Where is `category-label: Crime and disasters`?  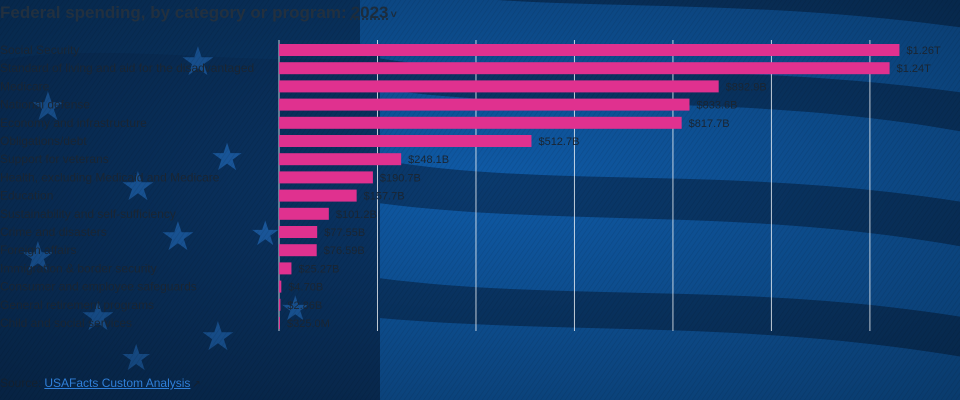
category-label: Crime and disasters is located at coordinates (53, 232).